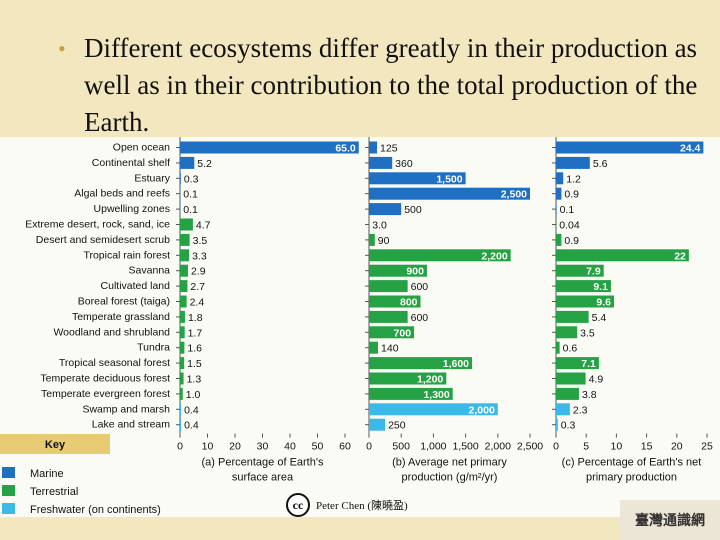  I want to click on category-label: Continental shelf, so click(131, 163).